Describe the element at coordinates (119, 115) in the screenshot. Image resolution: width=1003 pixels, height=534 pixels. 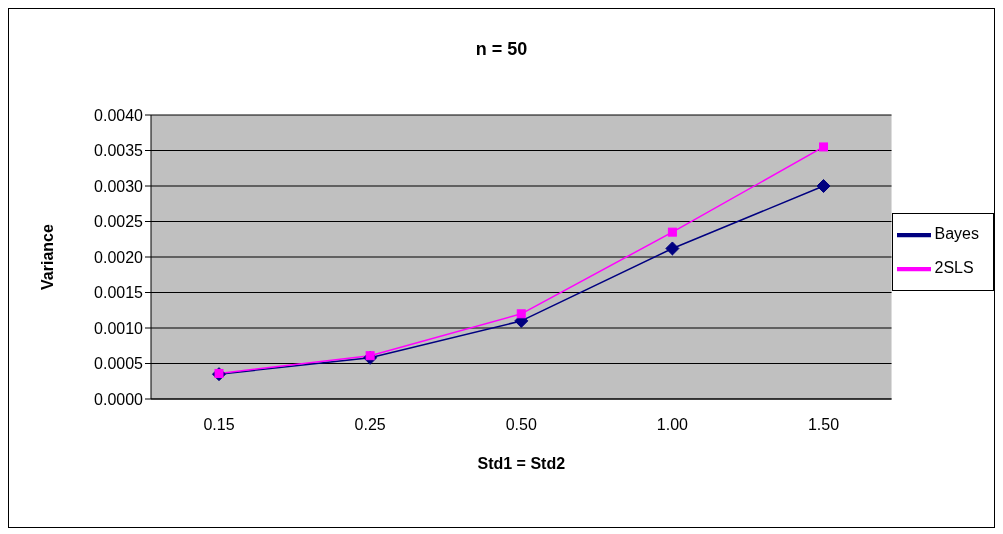
I see `y-tick-label: 0.0040` at that location.